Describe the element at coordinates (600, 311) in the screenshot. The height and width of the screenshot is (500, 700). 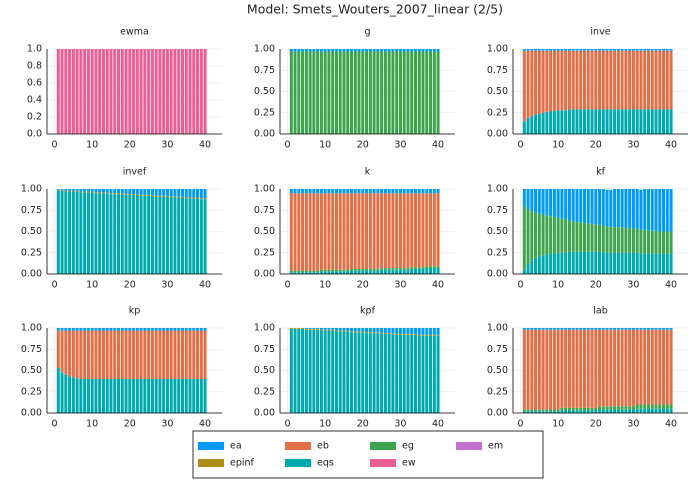
I see `panel-title: lab` at that location.